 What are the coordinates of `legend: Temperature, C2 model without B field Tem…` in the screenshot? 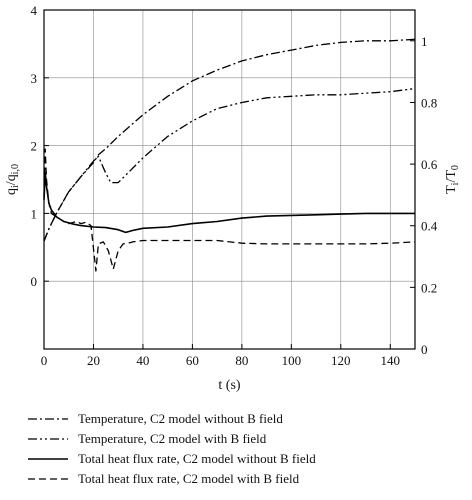 It's located at (172, 448).